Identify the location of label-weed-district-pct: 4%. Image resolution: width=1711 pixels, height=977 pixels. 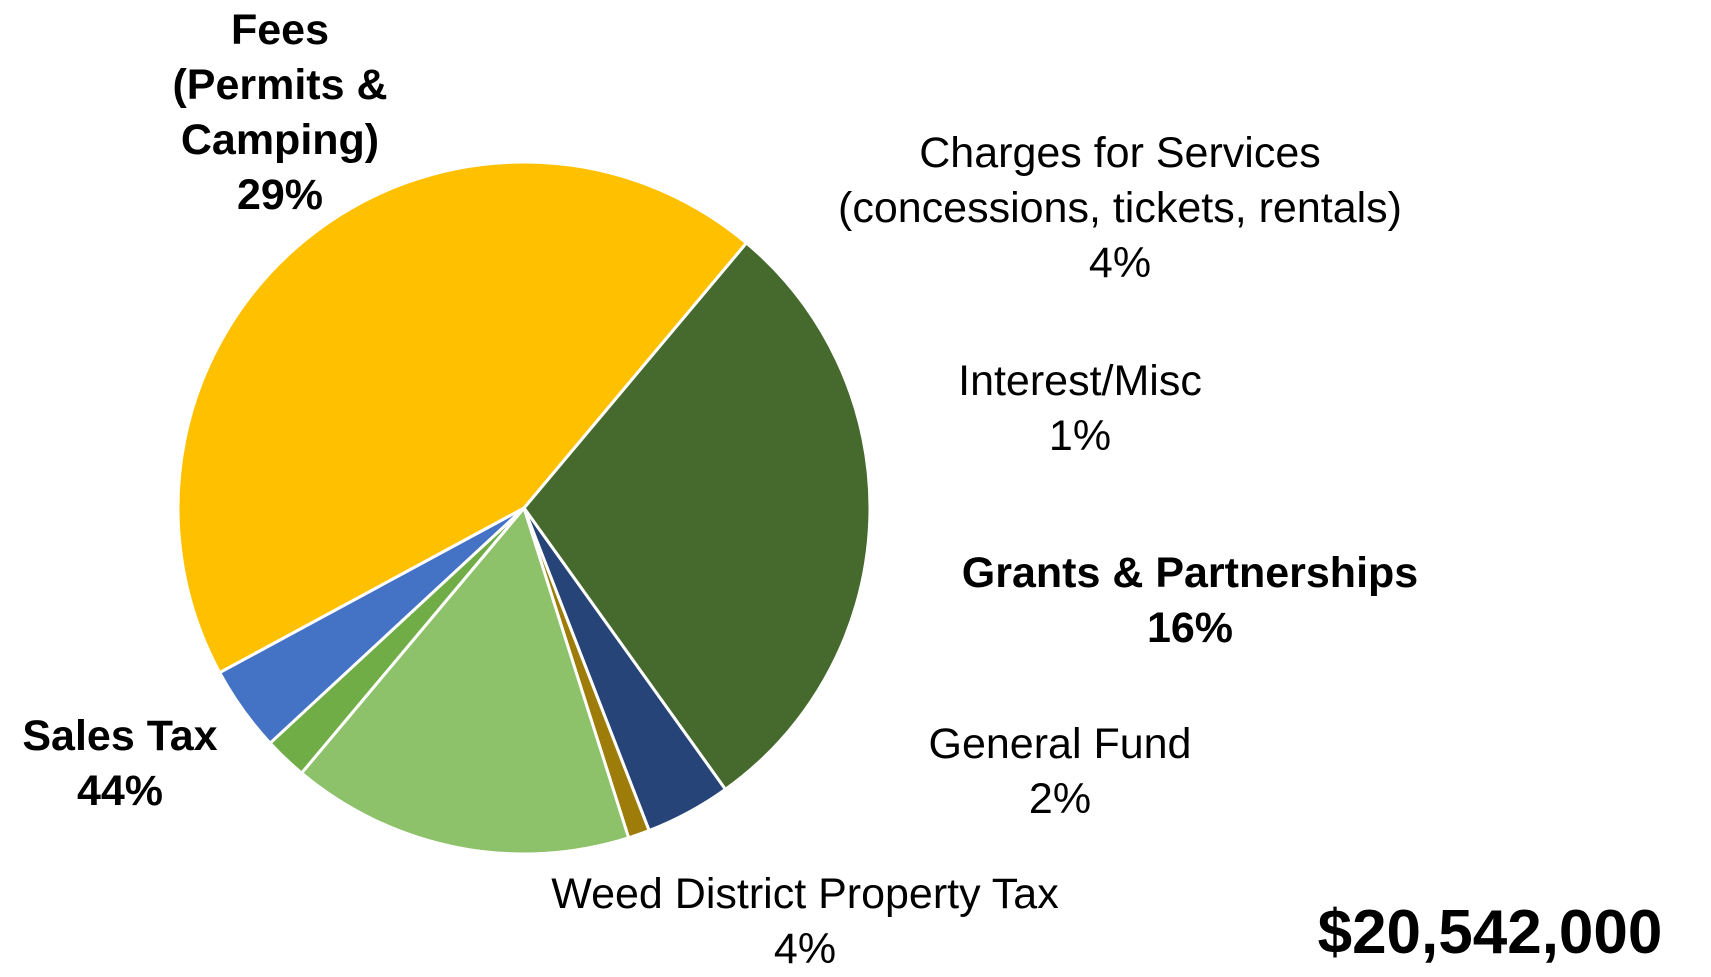
(805, 949).